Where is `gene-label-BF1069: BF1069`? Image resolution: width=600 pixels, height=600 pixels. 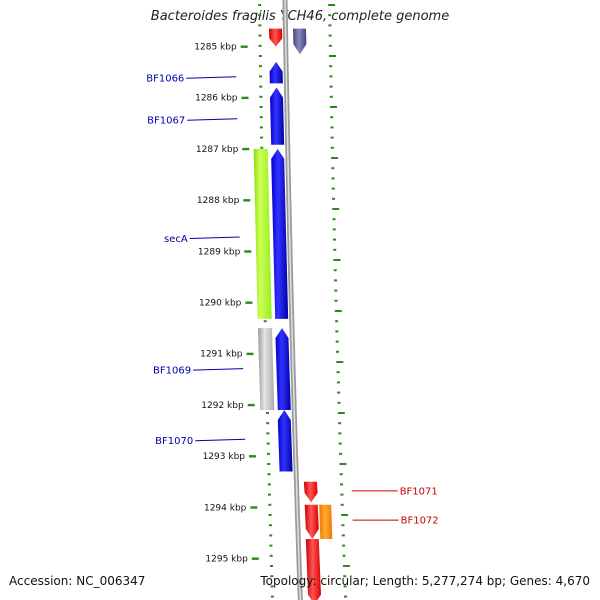
gene-label-BF1069: BF1069 is located at coordinates (172, 371).